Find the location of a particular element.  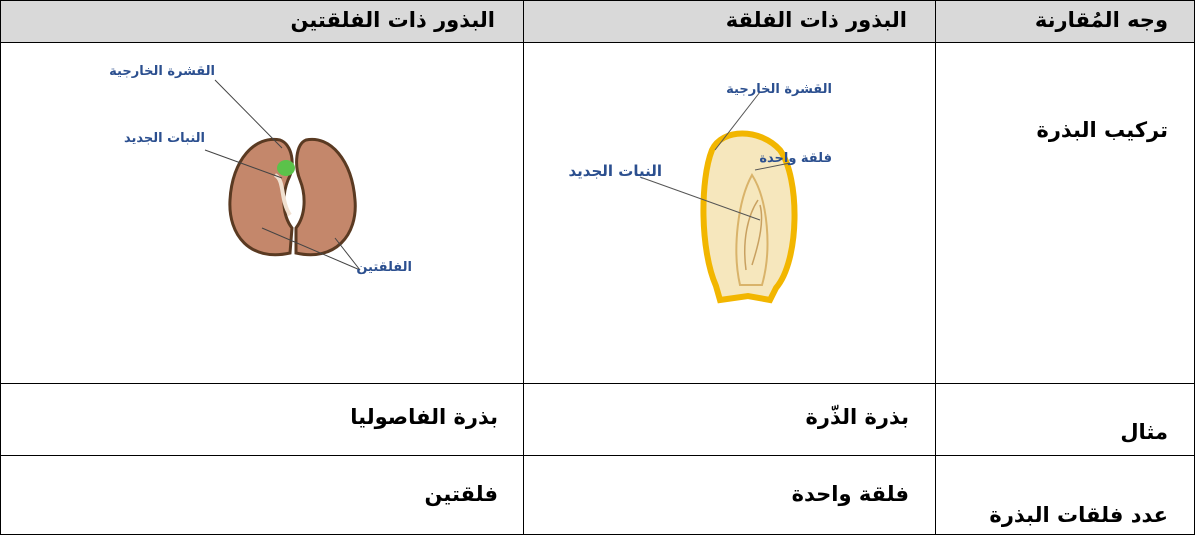

row-label: مثال is located at coordinates (1144, 432).